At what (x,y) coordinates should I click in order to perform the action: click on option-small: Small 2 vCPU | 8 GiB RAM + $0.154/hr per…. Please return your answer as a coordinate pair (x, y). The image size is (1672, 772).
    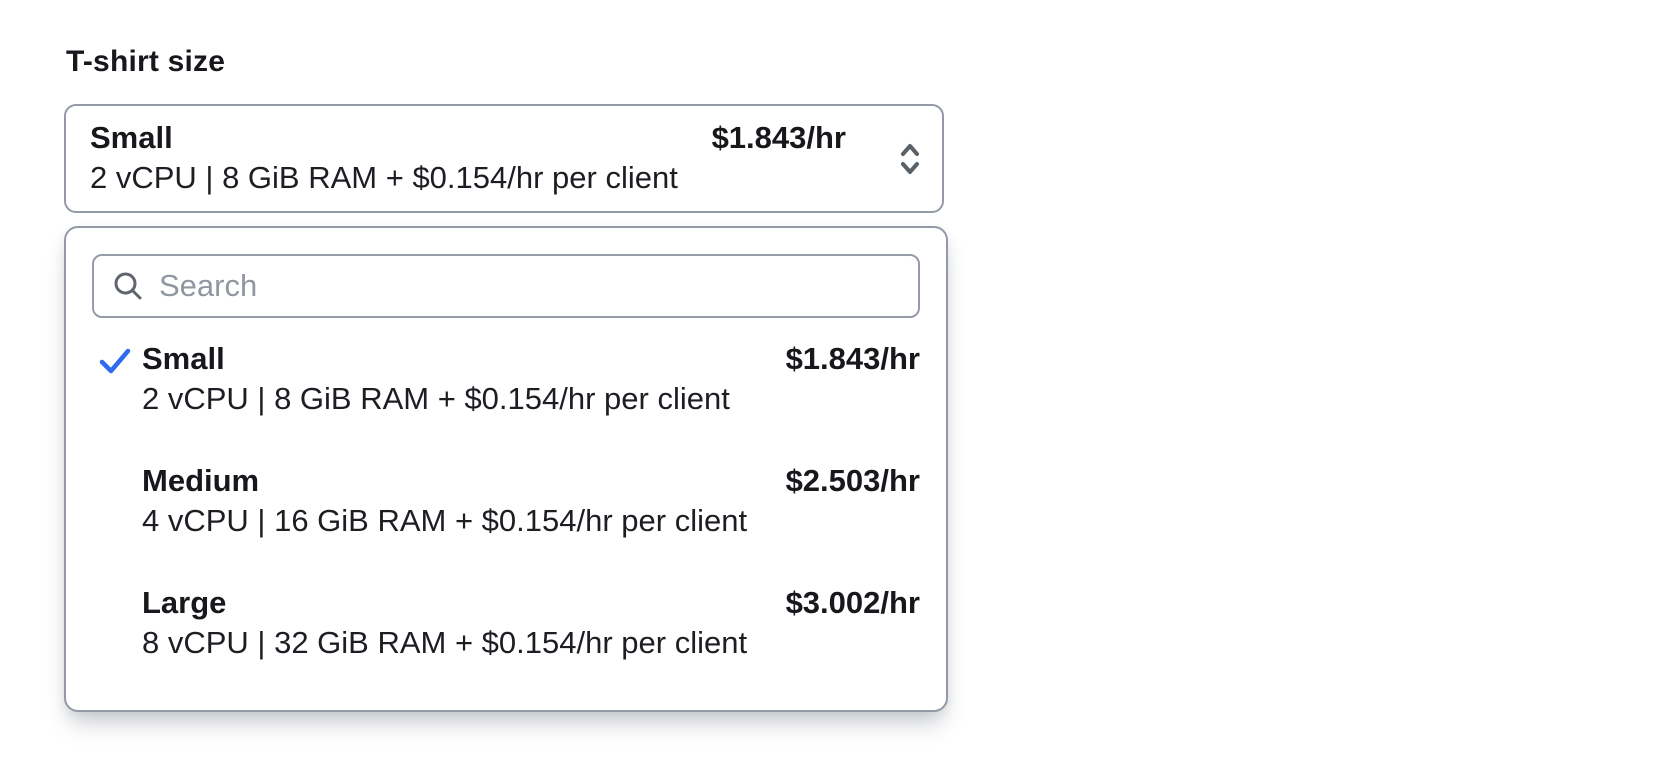
    Looking at the image, I should click on (506, 379).